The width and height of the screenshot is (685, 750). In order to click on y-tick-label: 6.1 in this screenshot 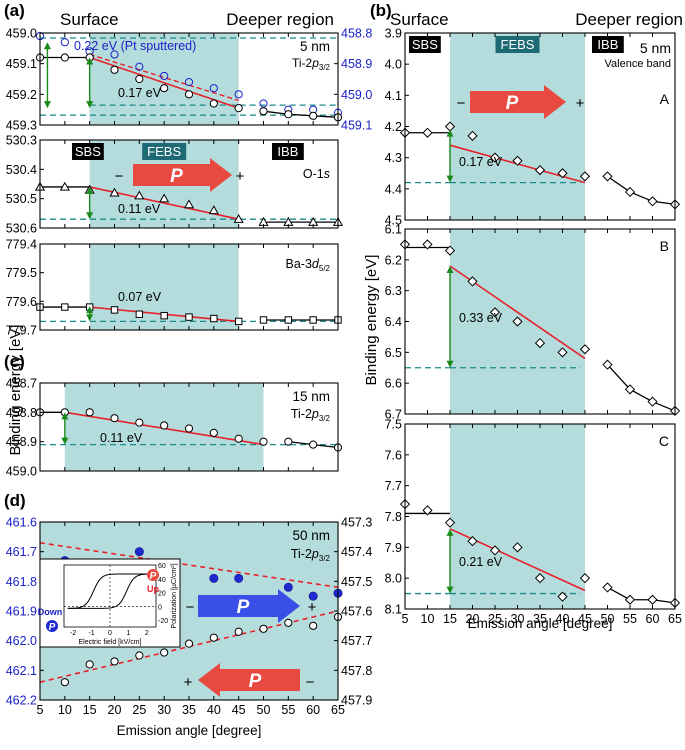, I will do `click(393, 230)`.